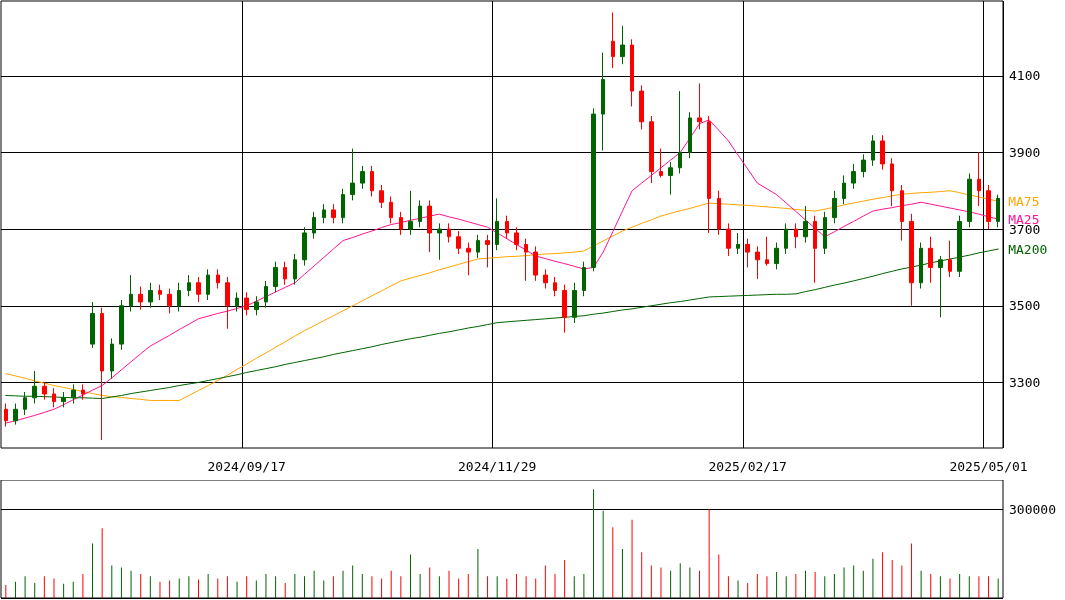  Describe the element at coordinates (1032, 509) in the screenshot. I see `y-tick-label: 300000` at that location.